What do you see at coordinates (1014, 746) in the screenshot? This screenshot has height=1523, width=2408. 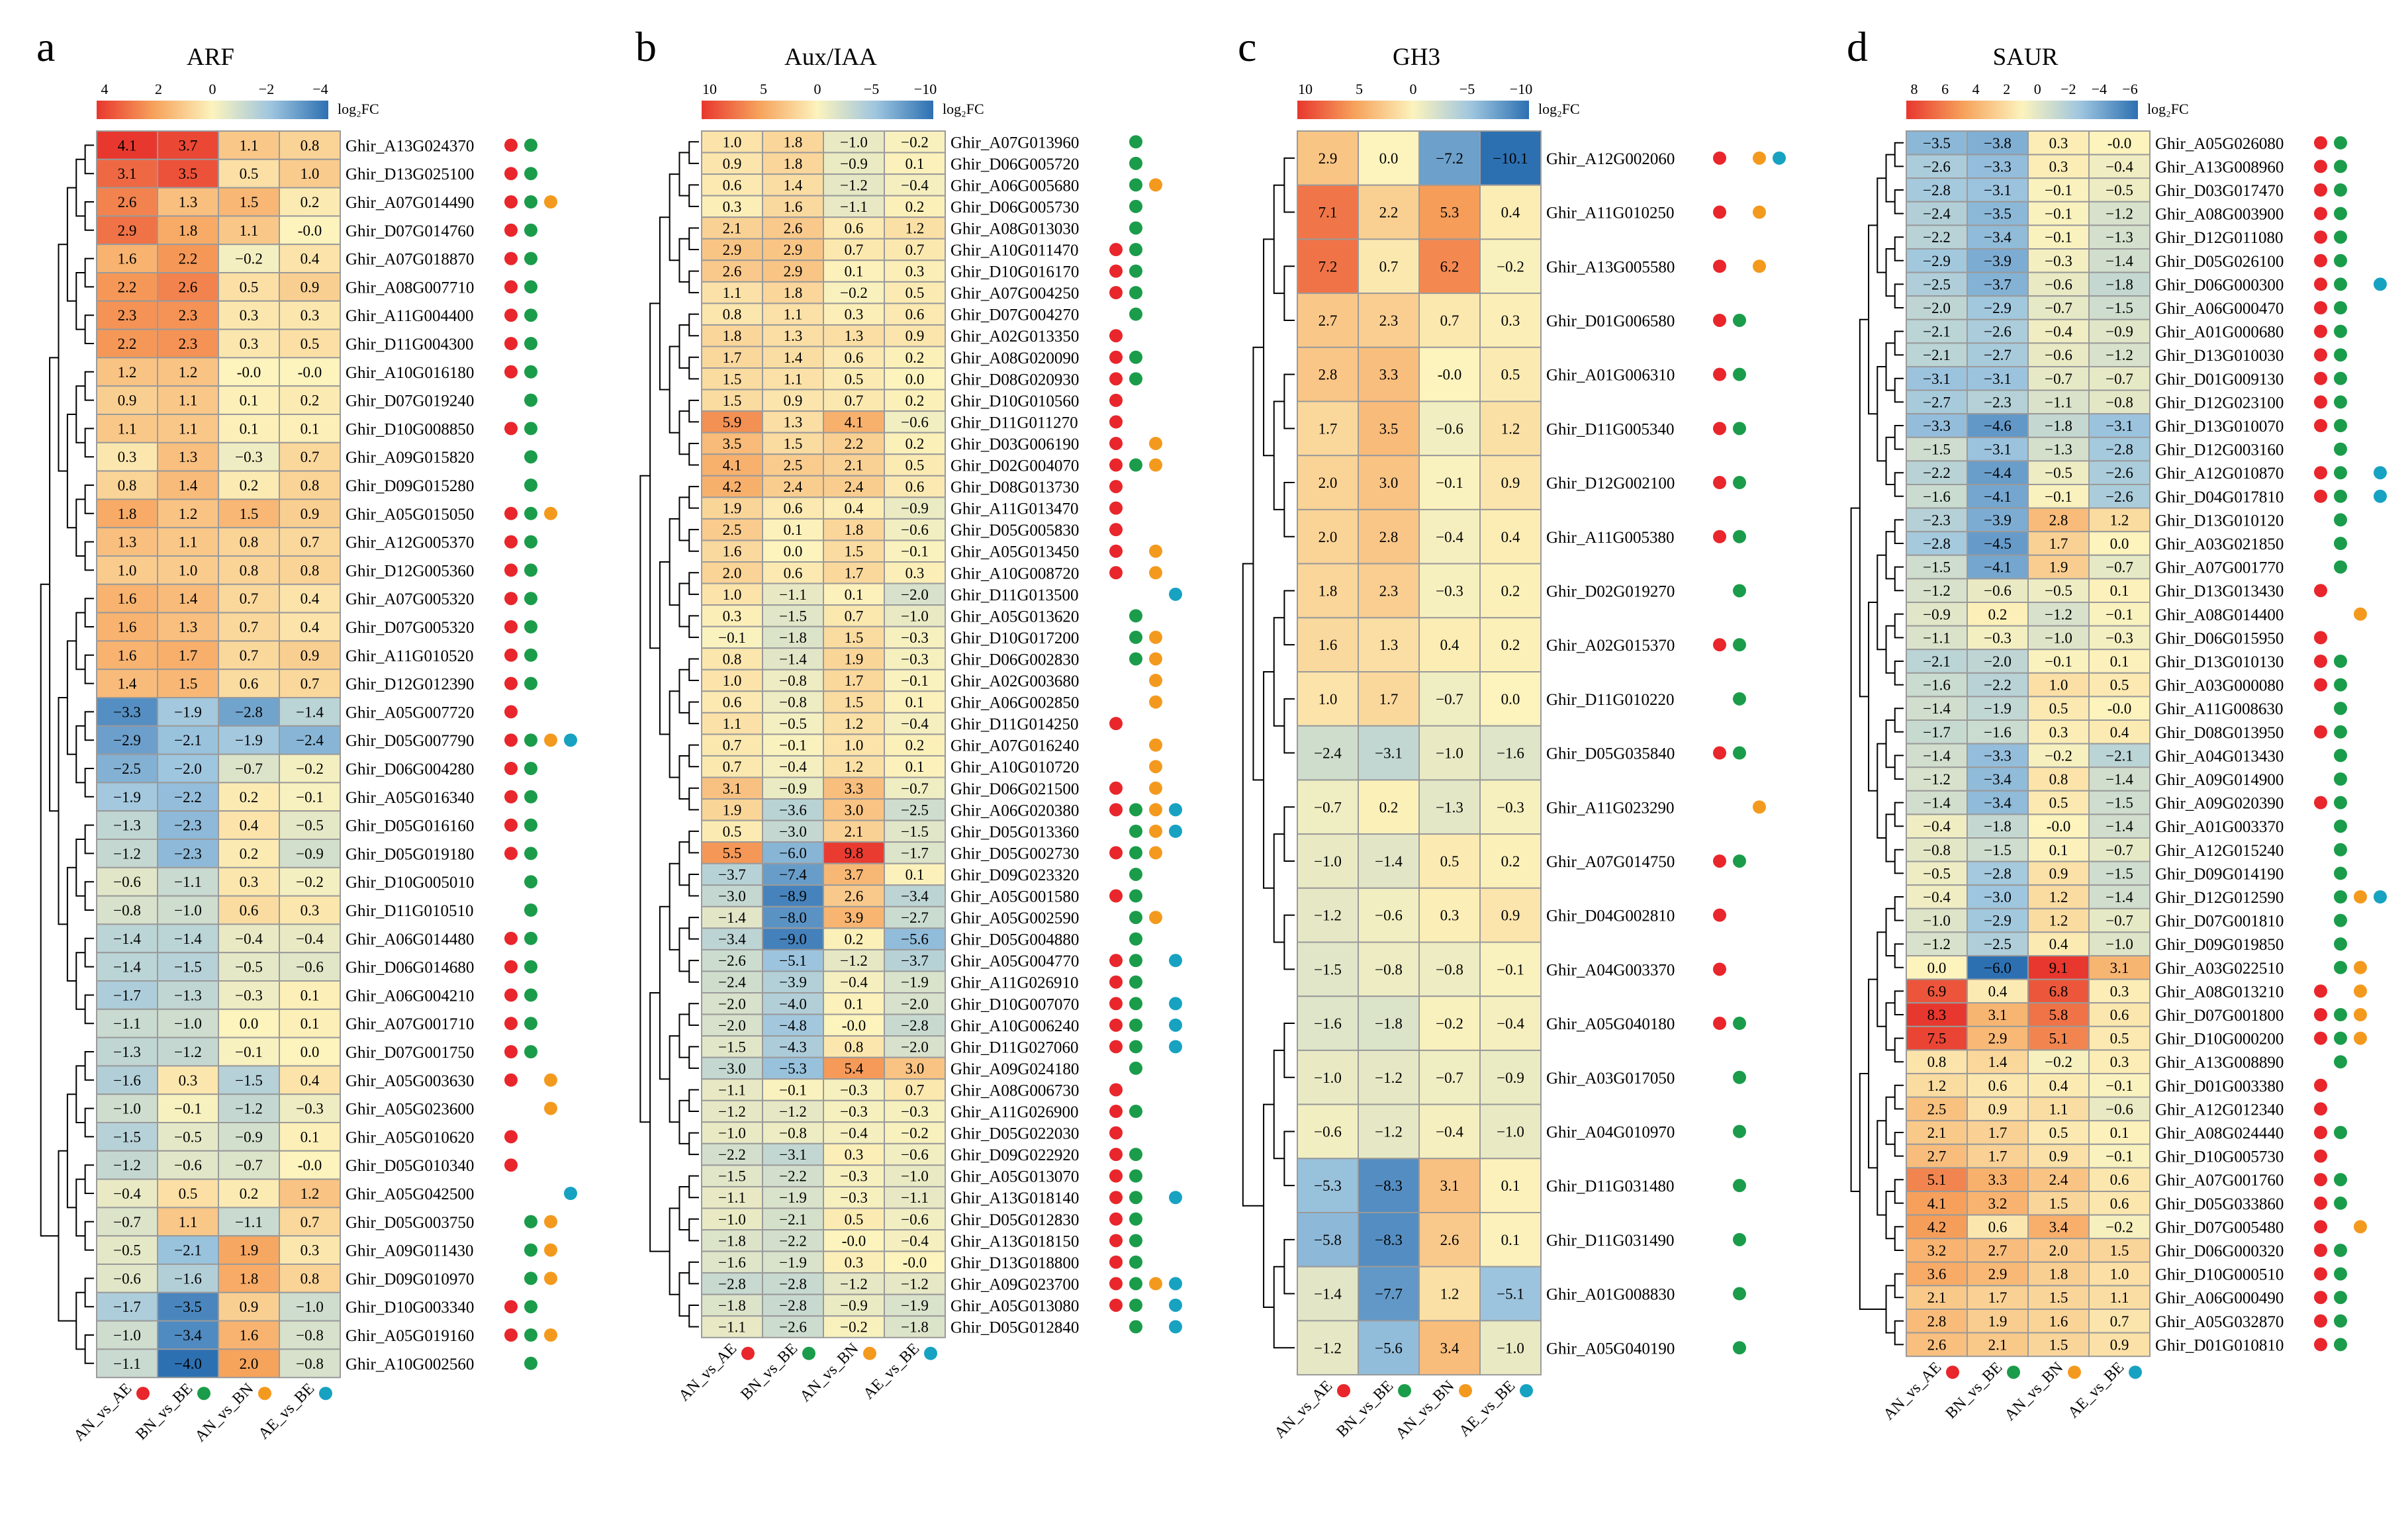 I see `gene-label: Ghir_A07G016240` at bounding box center [1014, 746].